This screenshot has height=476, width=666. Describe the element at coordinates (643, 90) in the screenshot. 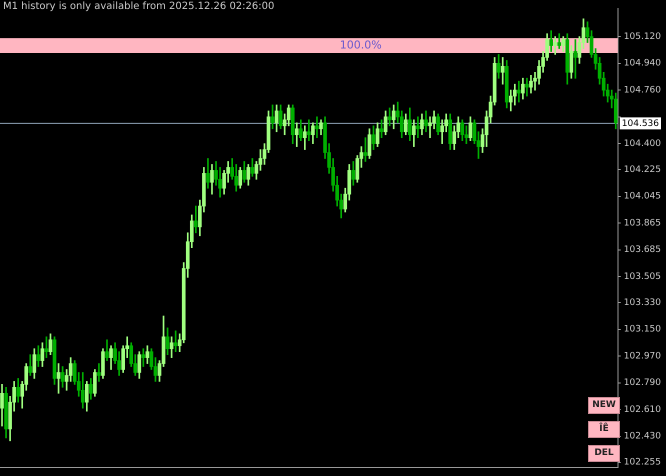

I see `y-tick-label: 104.760` at that location.